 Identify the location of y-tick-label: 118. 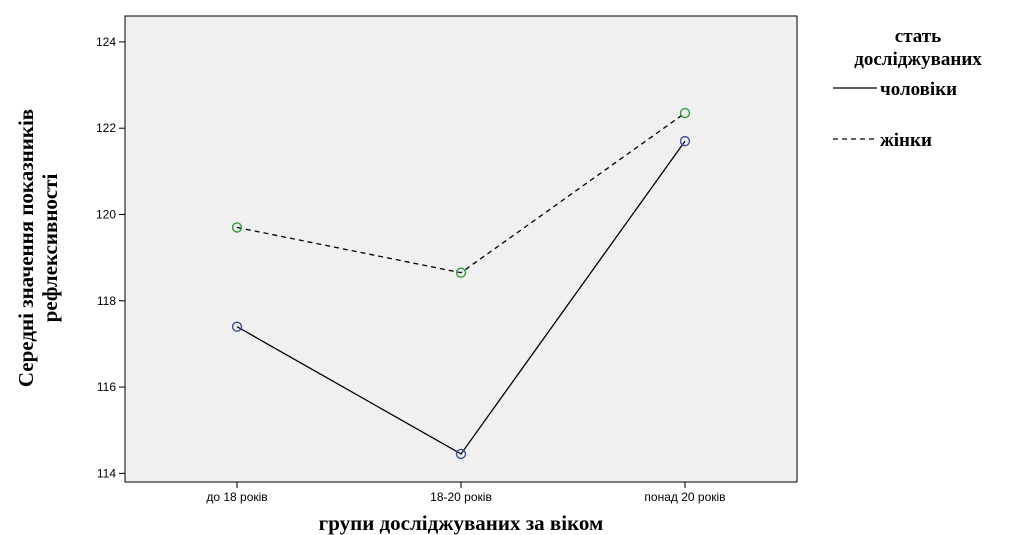
(106, 301).